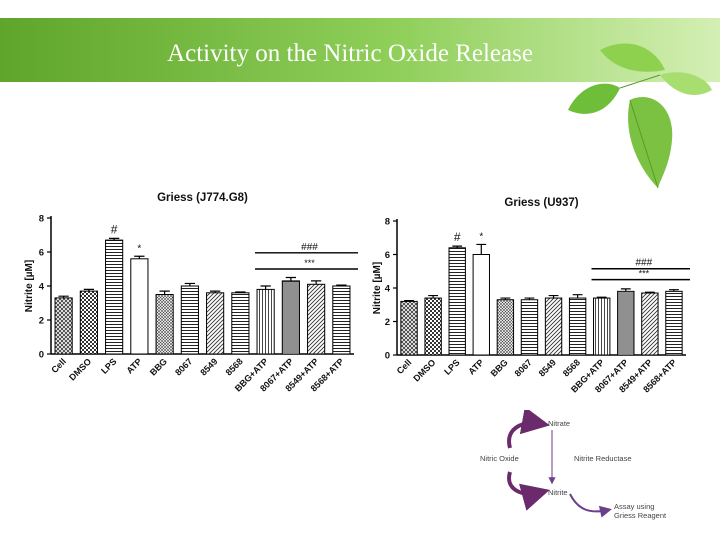 The image size is (720, 540). I want to click on label-nitrite-reductase: Nitrite Reductase, so click(603, 458).